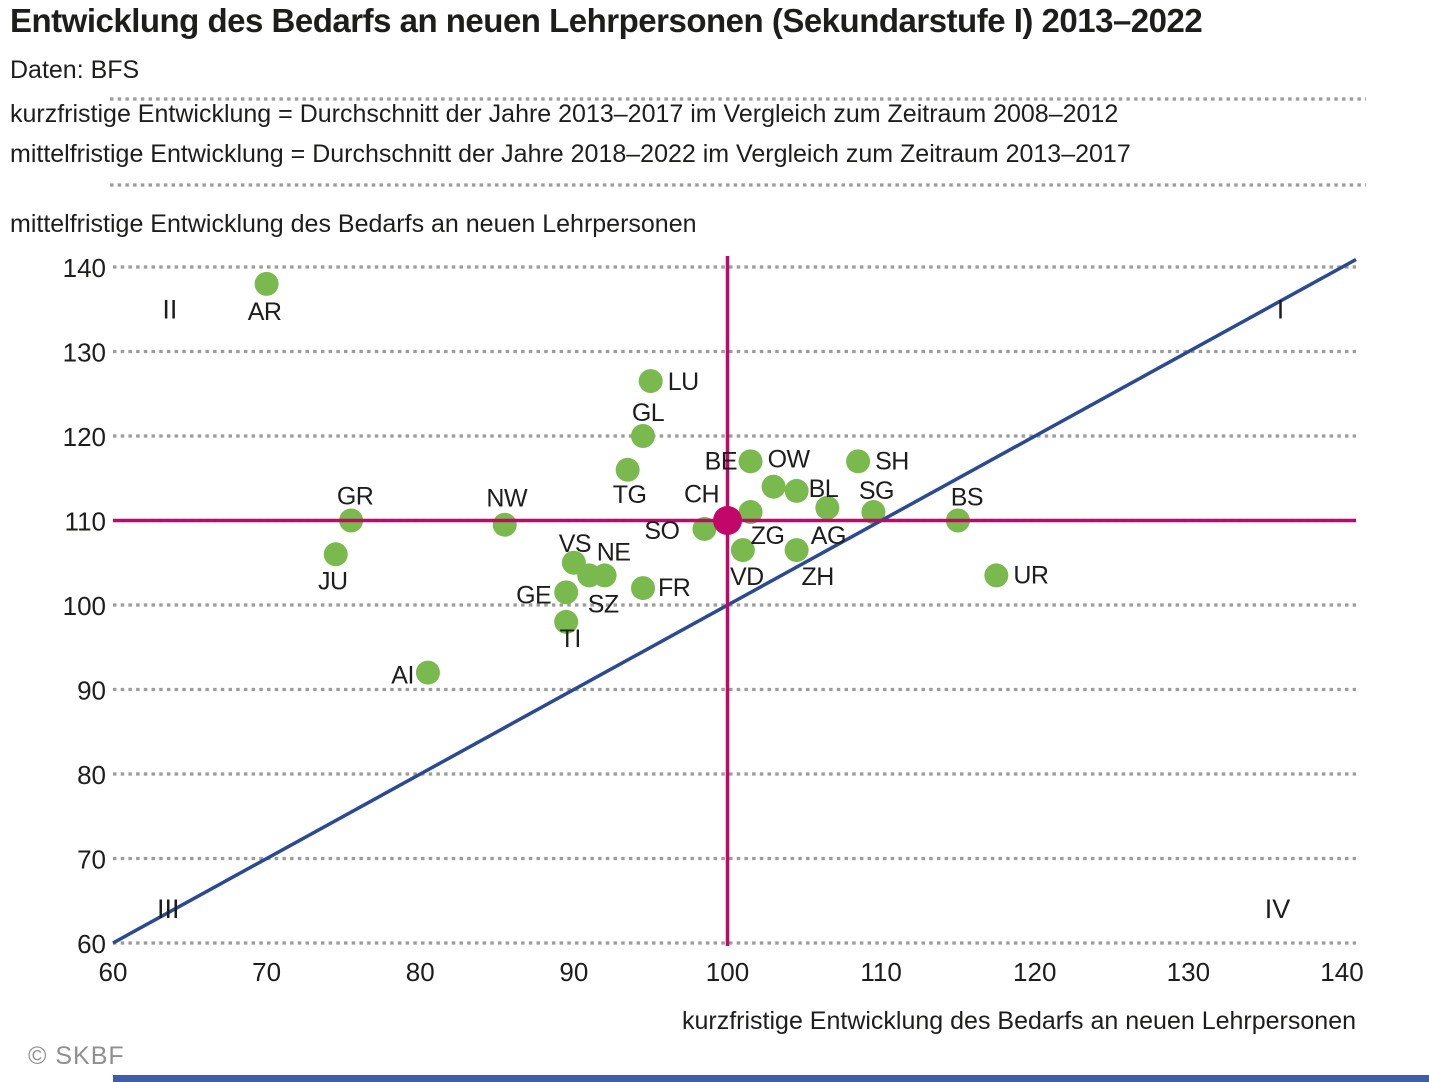 This screenshot has width=1429, height=1082. Describe the element at coordinates (1188, 972) in the screenshot. I see `x-tick-label-130: 130` at that location.